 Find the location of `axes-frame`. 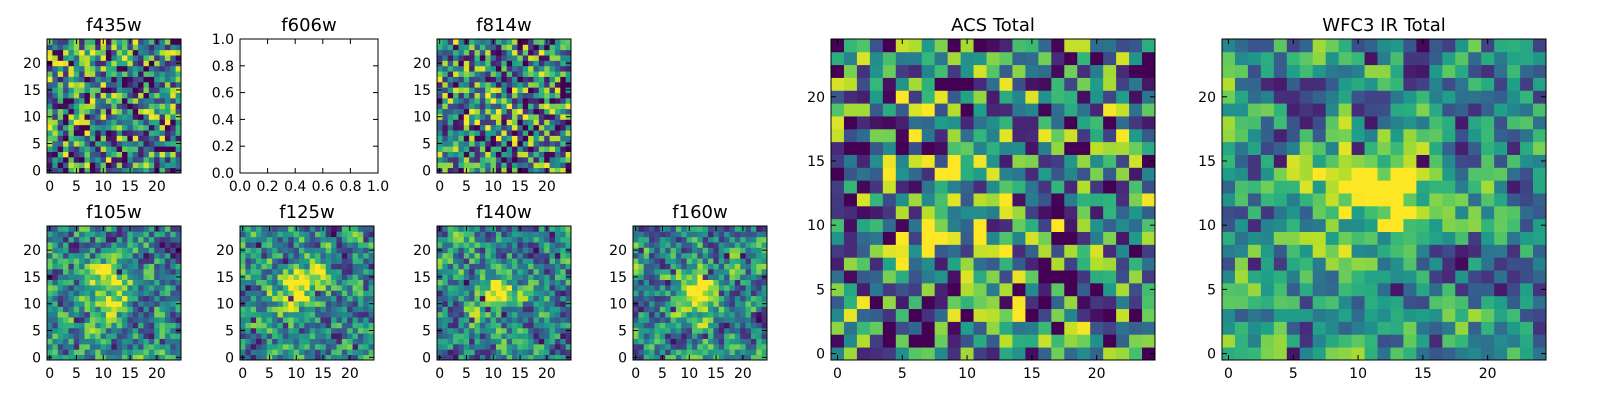

axes-frame is located at coordinates (504, 106).